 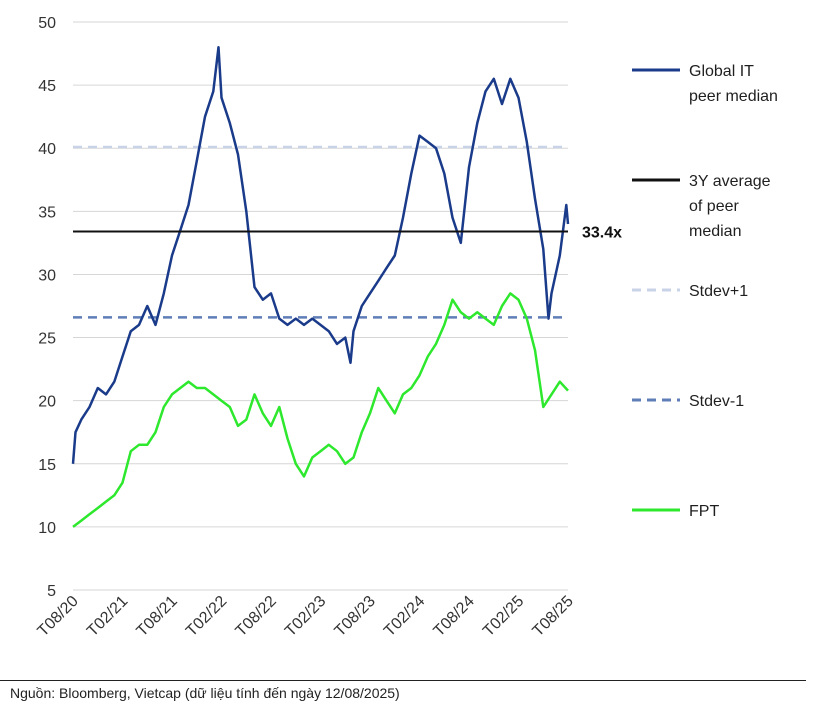 What do you see at coordinates (47, 275) in the screenshot?
I see `y-tick-label: 30` at bounding box center [47, 275].